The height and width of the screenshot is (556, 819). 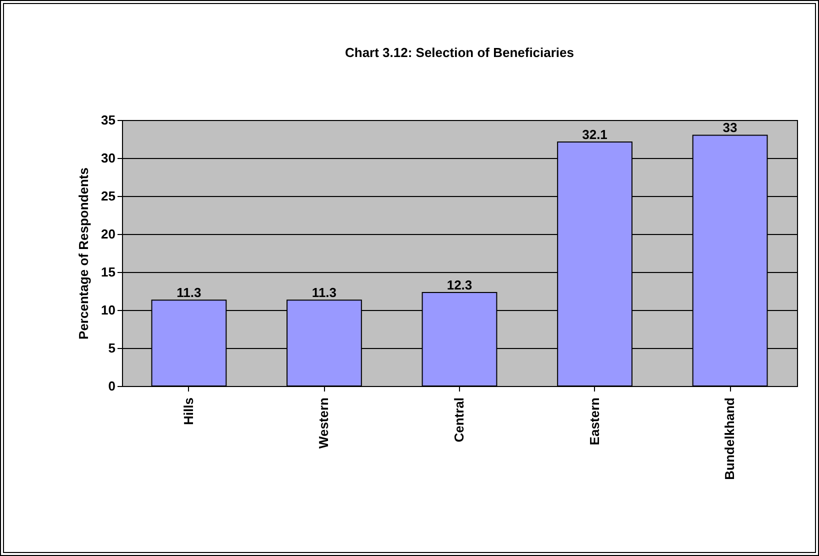 I want to click on chart-title: Chart 3.12: Selection of Beneficiaries, so click(x=459, y=52).